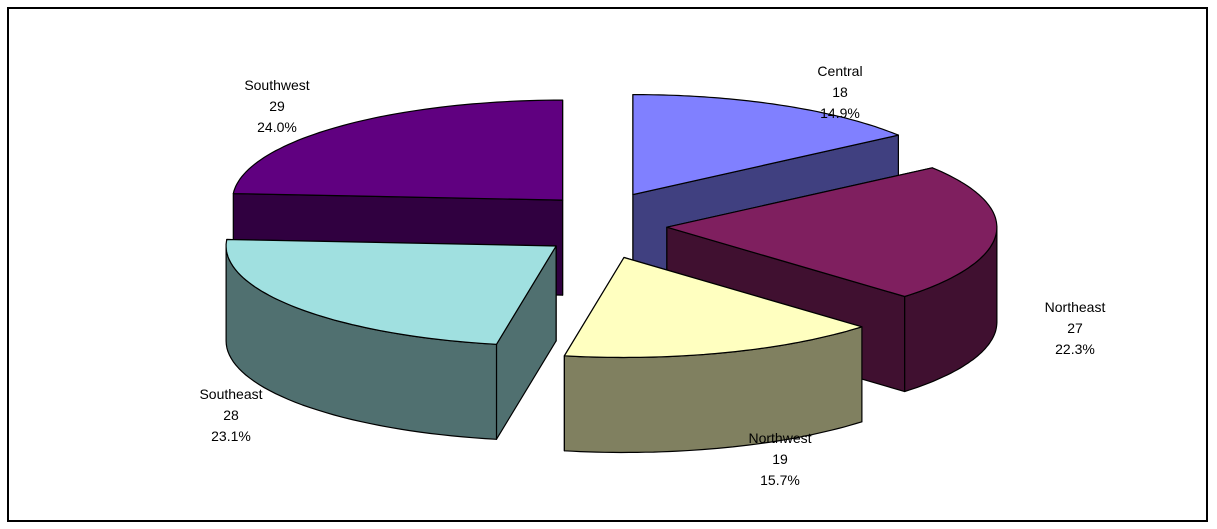 The image size is (1217, 529). Describe the element at coordinates (832, 232) in the screenshot. I see `slice-northeast` at that location.